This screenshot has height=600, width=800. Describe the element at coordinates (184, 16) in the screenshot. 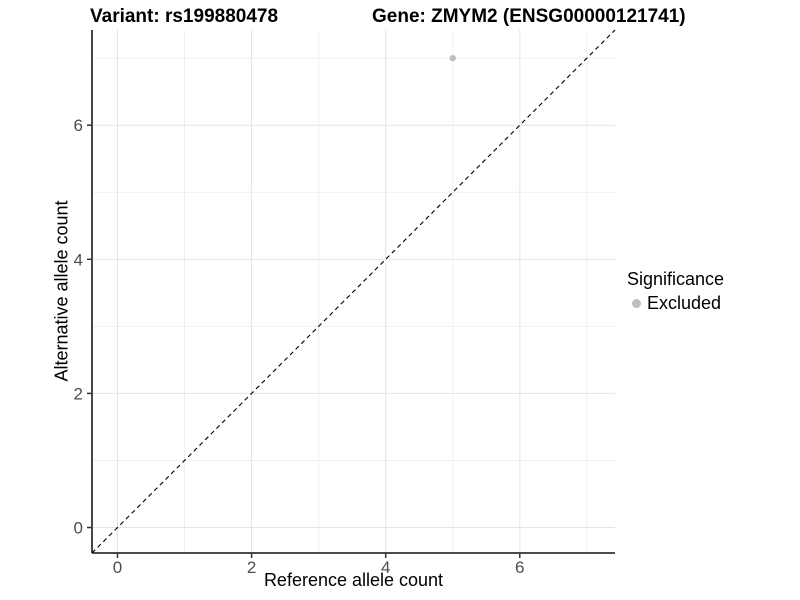

I see `variant-title: Variant: rs199880478` at that location.